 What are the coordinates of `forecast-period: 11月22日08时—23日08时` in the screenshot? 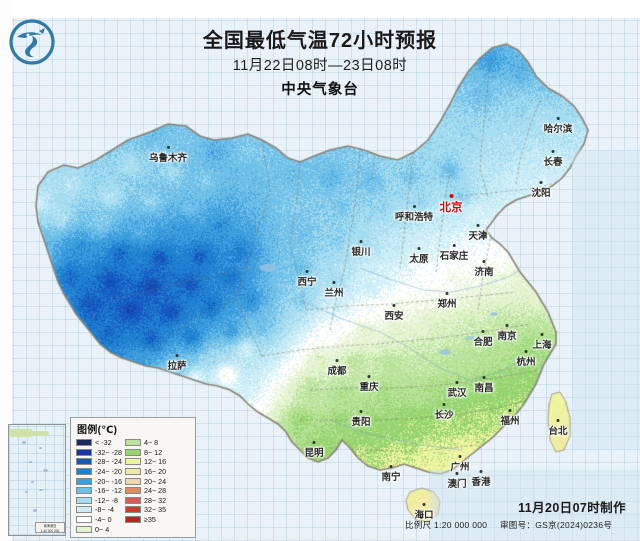 It's located at (320, 66).